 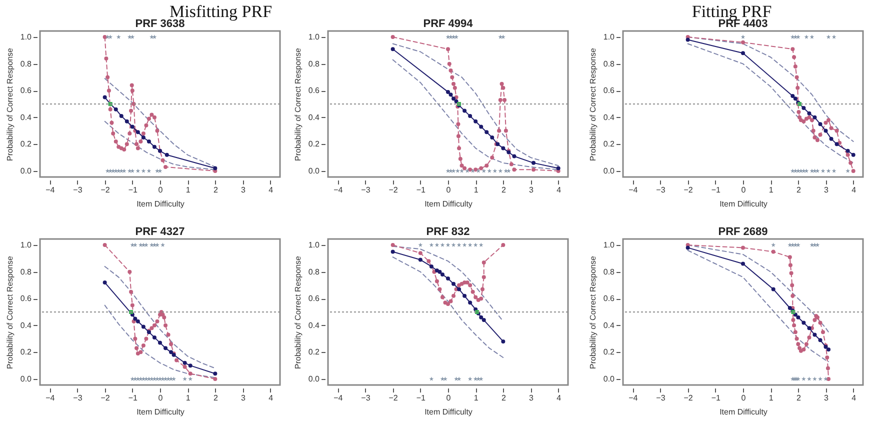 I want to click on x-tick-label: −1, so click(x=133, y=398).